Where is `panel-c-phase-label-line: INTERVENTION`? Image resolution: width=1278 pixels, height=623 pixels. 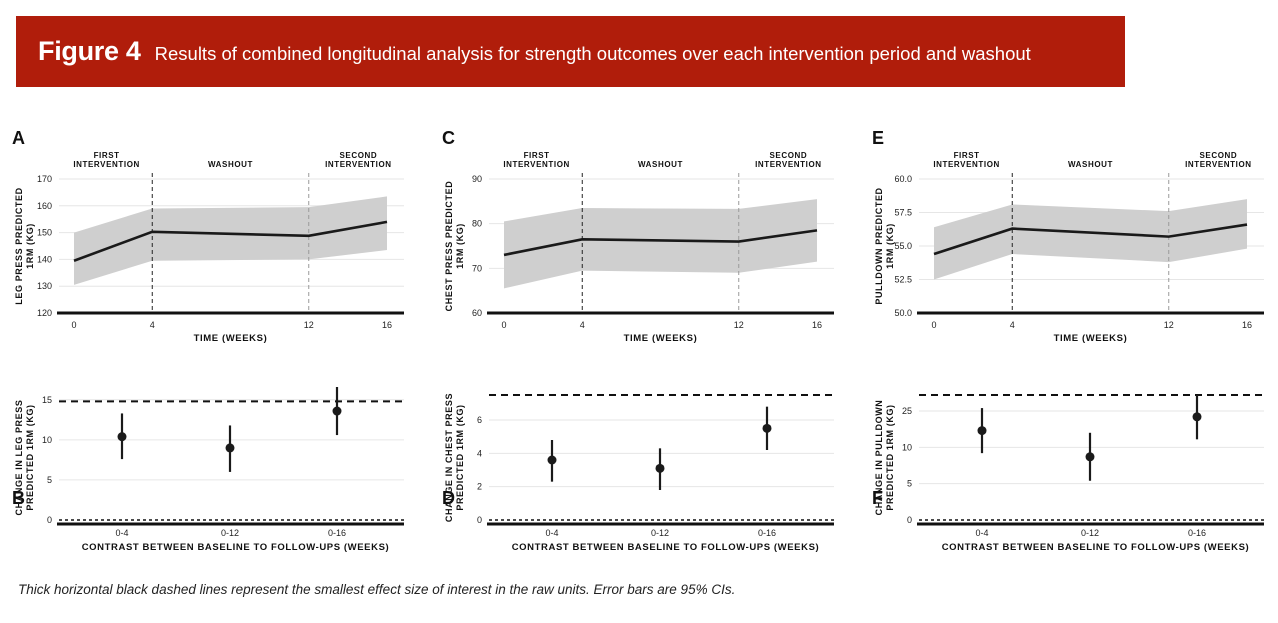 panel-c-phase-label-line: INTERVENTION is located at coordinates (788, 164).